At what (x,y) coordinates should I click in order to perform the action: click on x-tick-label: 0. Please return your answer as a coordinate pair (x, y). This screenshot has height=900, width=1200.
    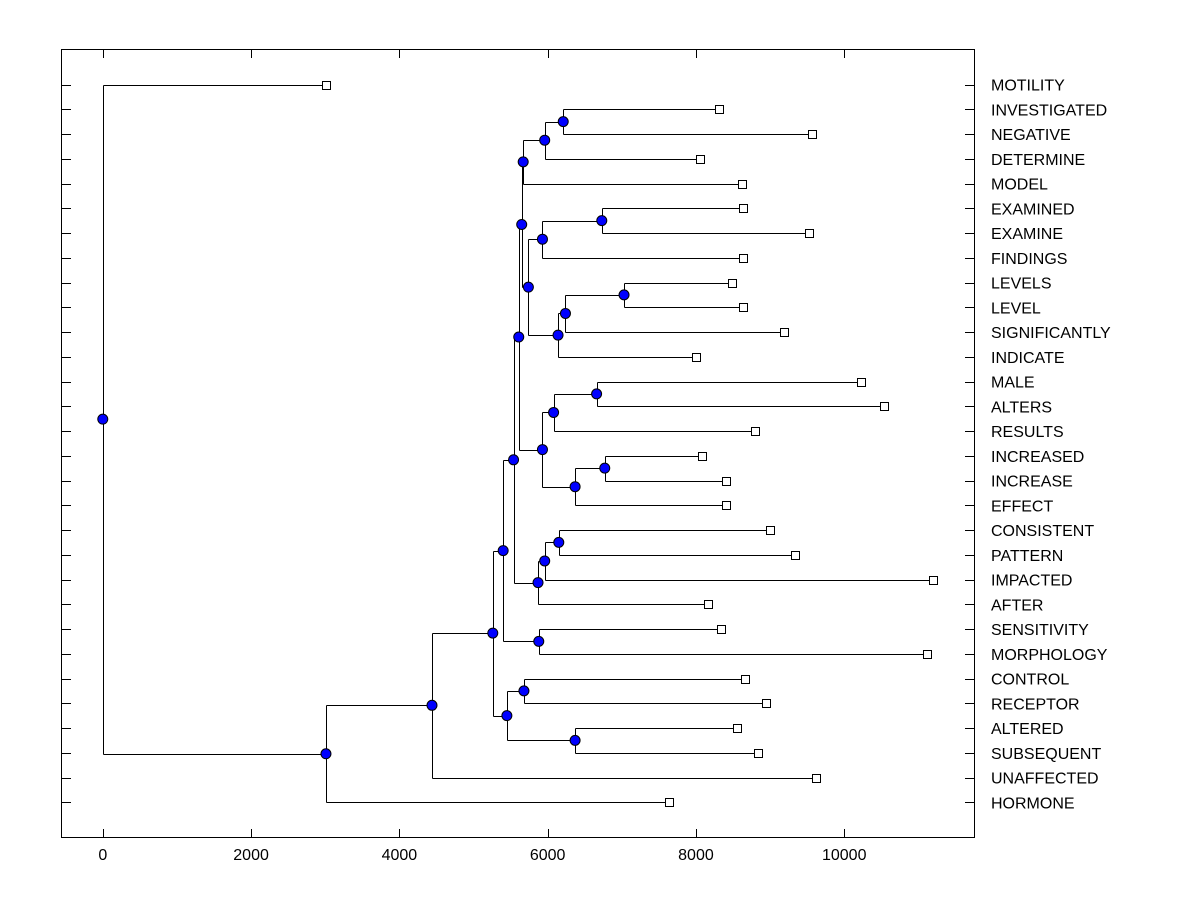
    Looking at the image, I should click on (102, 855).